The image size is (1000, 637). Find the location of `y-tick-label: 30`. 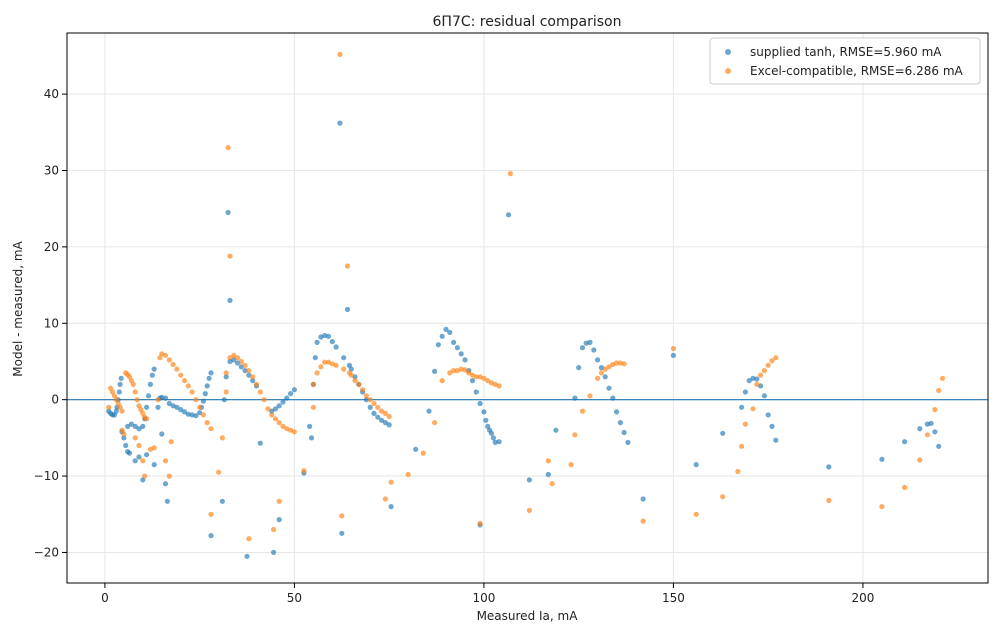

y-tick-label: 30 is located at coordinates (51, 171).